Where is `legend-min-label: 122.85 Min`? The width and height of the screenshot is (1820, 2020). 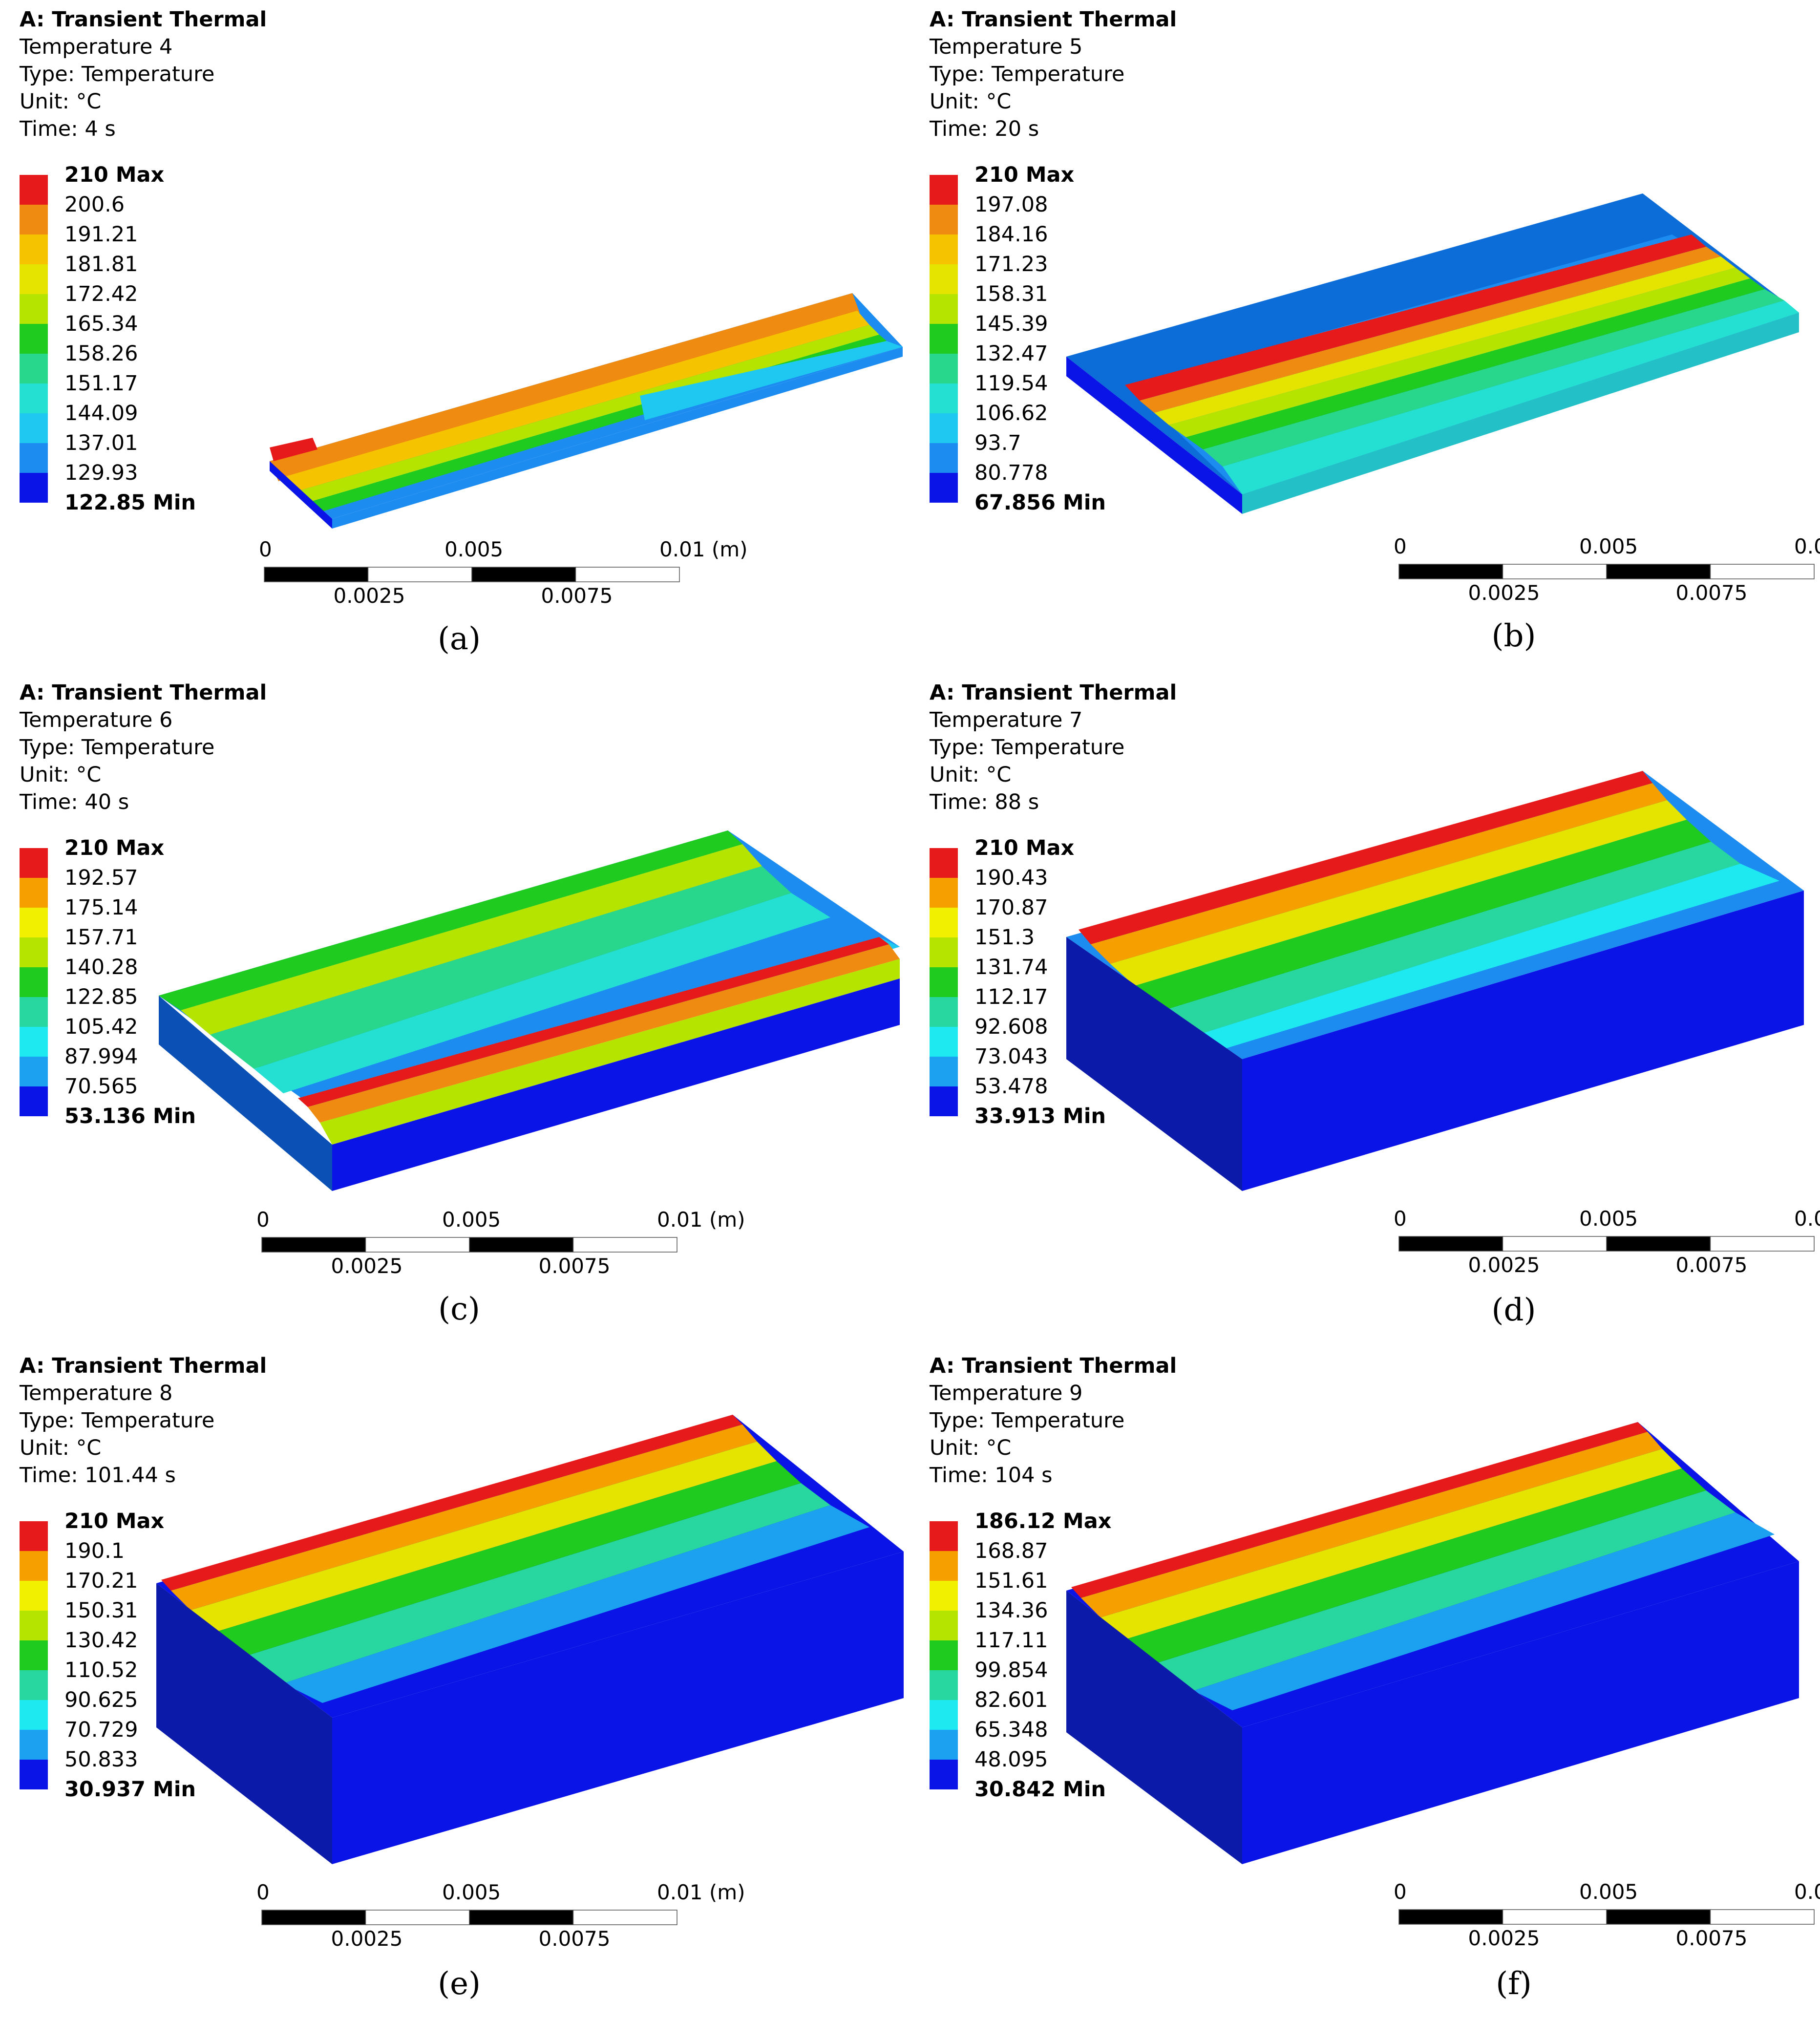 legend-min-label: 122.85 Min is located at coordinates (130, 502).